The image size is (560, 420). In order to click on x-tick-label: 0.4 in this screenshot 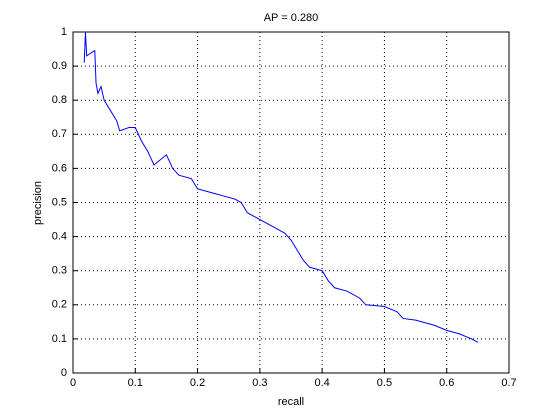, I will do `click(321, 383)`.